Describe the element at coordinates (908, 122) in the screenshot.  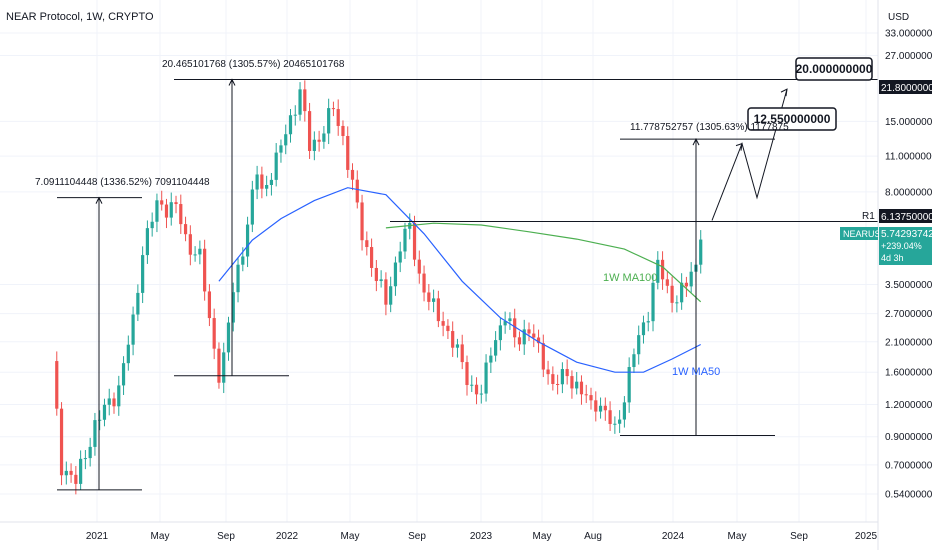
I see `y-tick-label: 15.000000000` at that location.